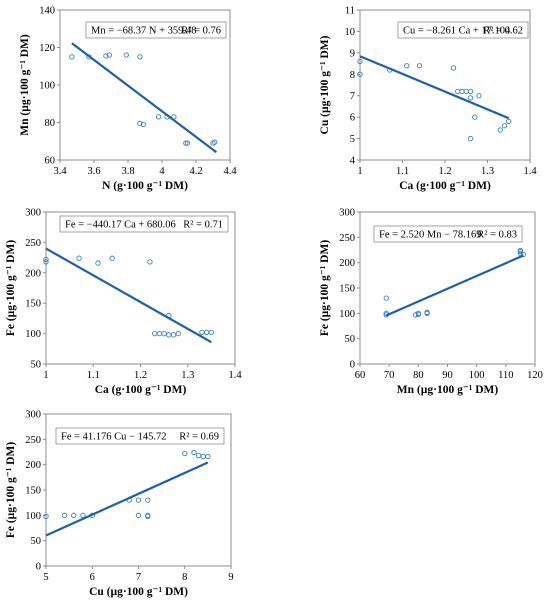 The height and width of the screenshot is (606, 550). What do you see at coordinates (60, 171) in the screenshot?
I see `x-tick-label: 3.4` at bounding box center [60, 171].